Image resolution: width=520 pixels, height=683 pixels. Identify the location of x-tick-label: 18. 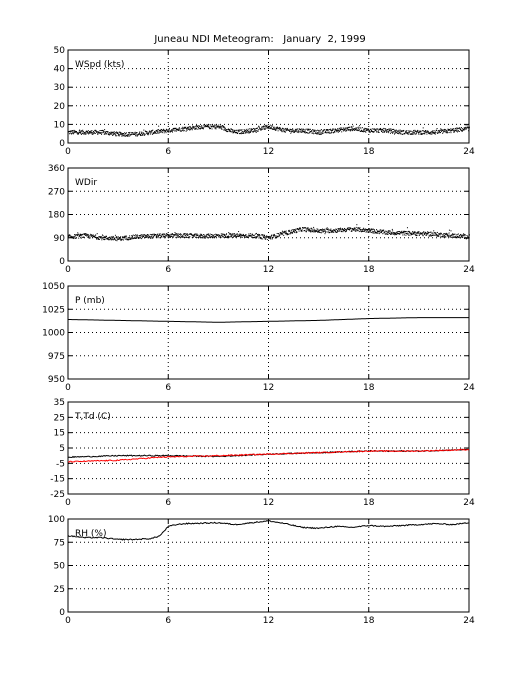
(369, 503).